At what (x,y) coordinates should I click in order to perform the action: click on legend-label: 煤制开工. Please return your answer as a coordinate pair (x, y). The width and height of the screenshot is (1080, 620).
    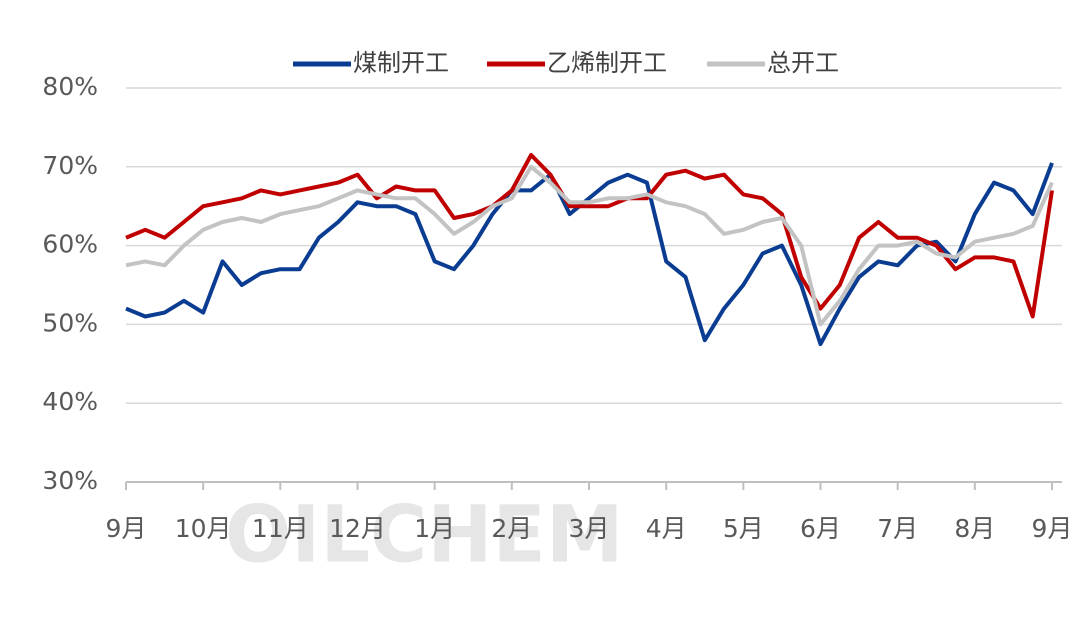
    Looking at the image, I should click on (401, 63).